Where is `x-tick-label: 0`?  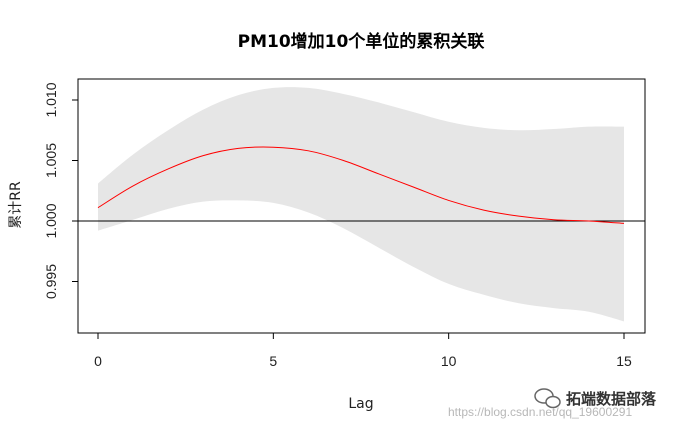
x-tick-label: 0 is located at coordinates (98, 361).